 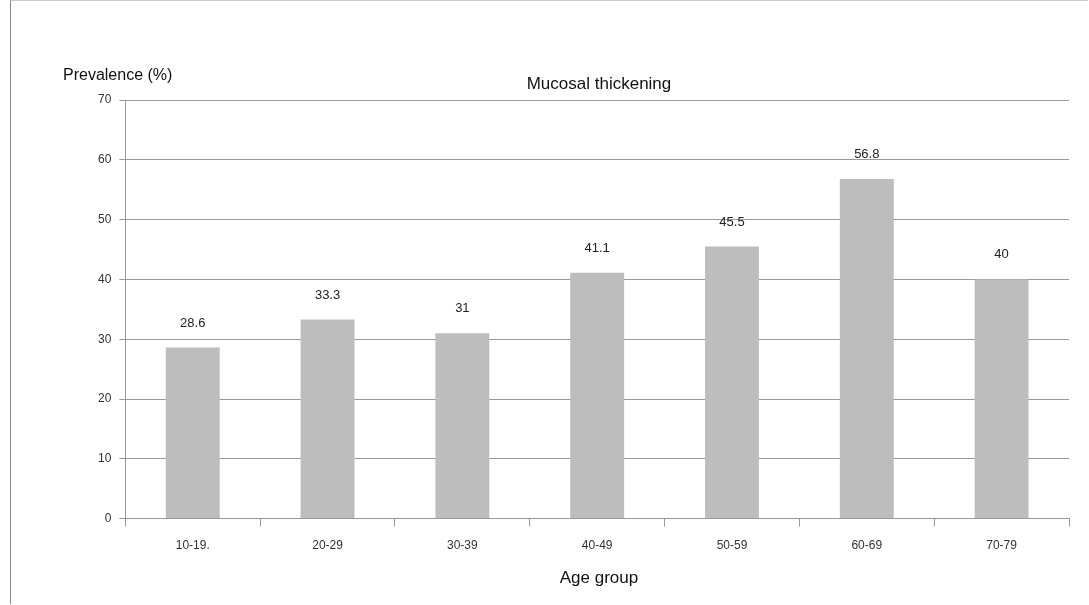 I want to click on y-tick-label: 70, so click(x=104, y=99).